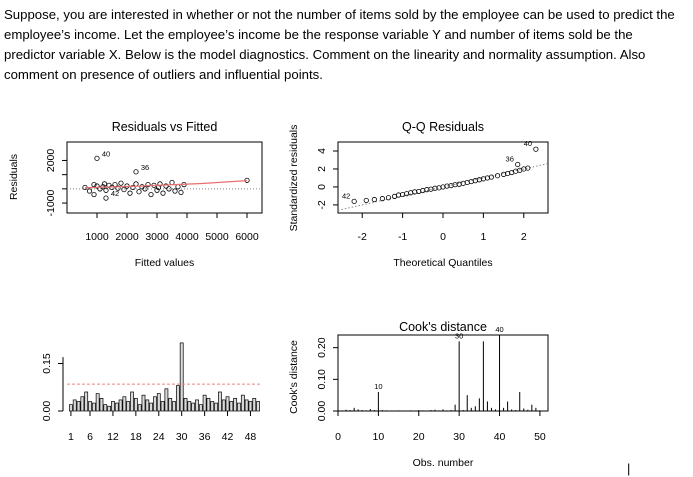  I want to click on x-tick-label: 6000, so click(247, 237).